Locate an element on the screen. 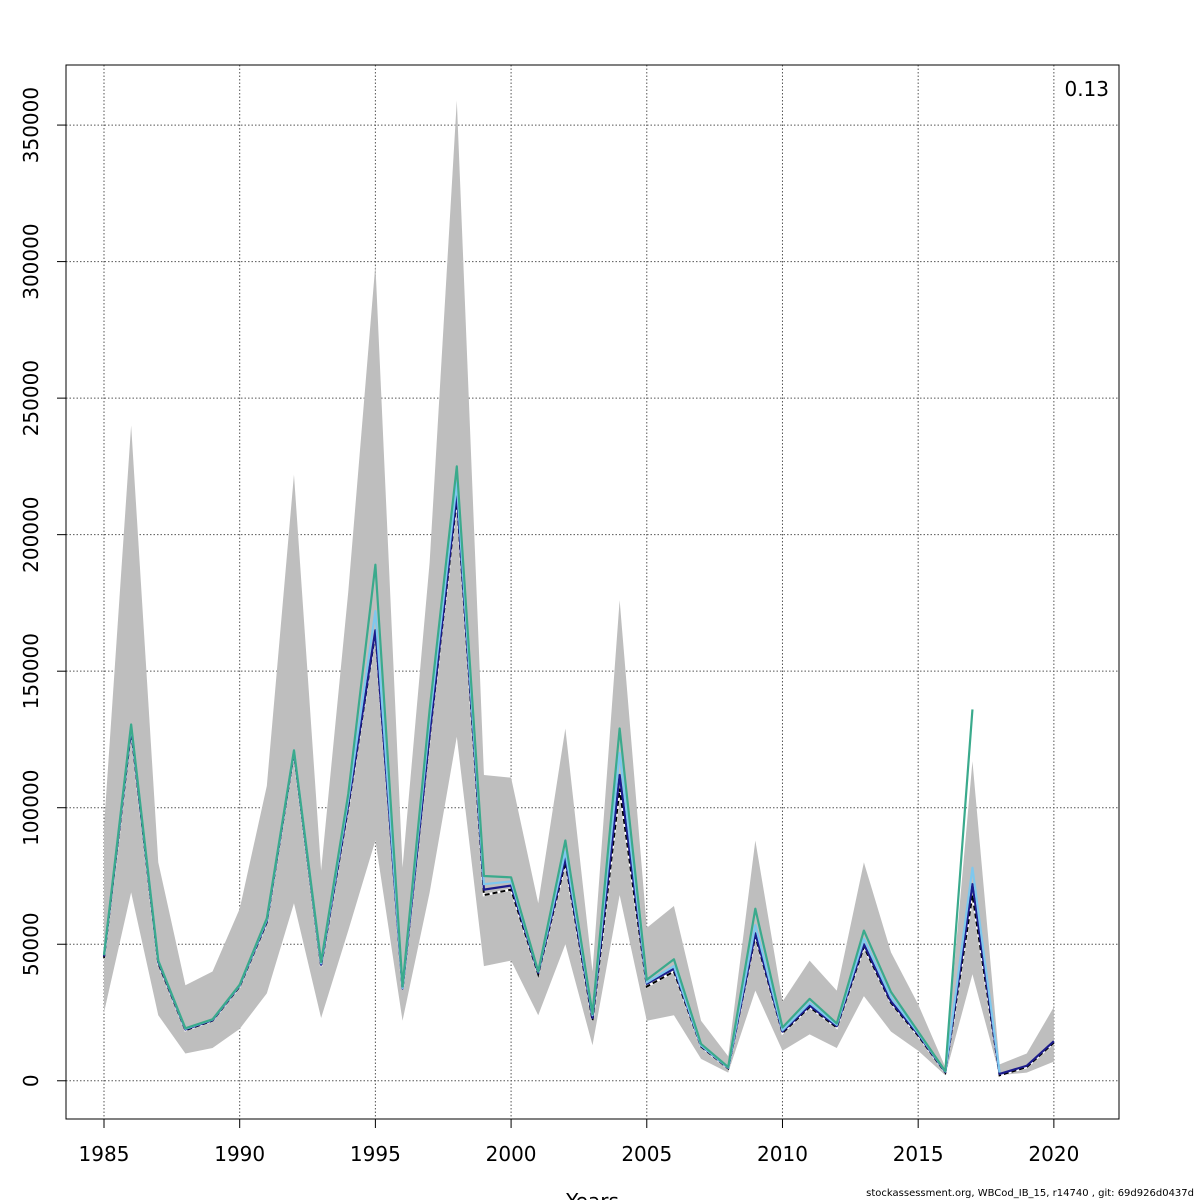 This screenshot has width=1200, height=1200. x-tick-label: 1985 is located at coordinates (104, 1154).